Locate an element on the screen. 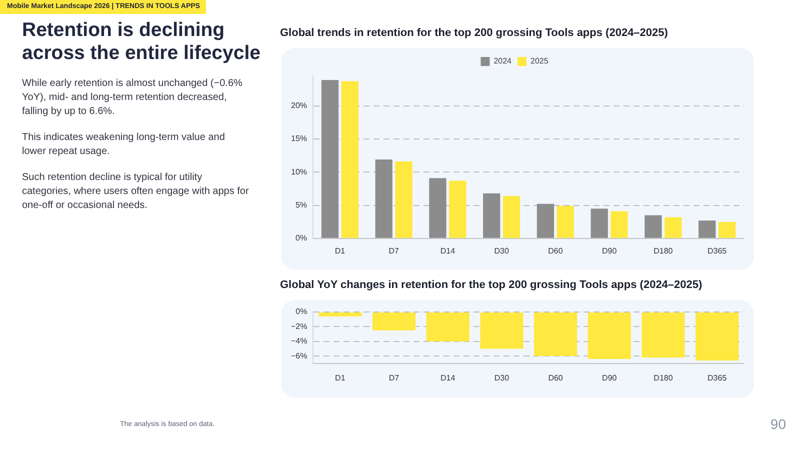 The width and height of the screenshot is (800, 450). text: Such retention decline is typical for utility categories, where users often engage with apps for one-off or occasional needs. is located at coordinates (136, 192).